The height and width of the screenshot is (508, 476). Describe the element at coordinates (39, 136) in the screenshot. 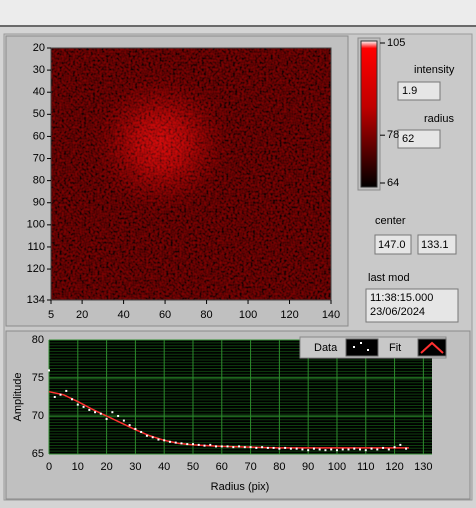

I see `y-tick-label: 60` at that location.